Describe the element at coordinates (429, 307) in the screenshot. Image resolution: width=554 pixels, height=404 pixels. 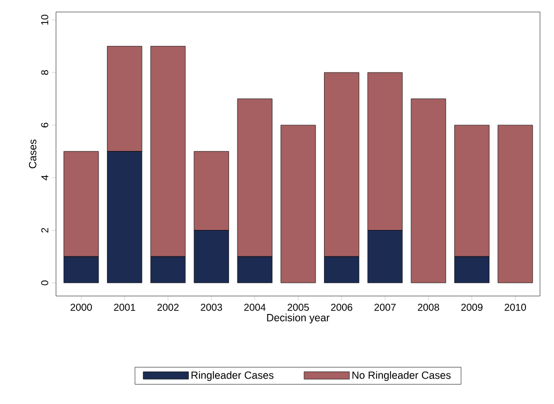
I see `x-tick-label: 2008` at that location.